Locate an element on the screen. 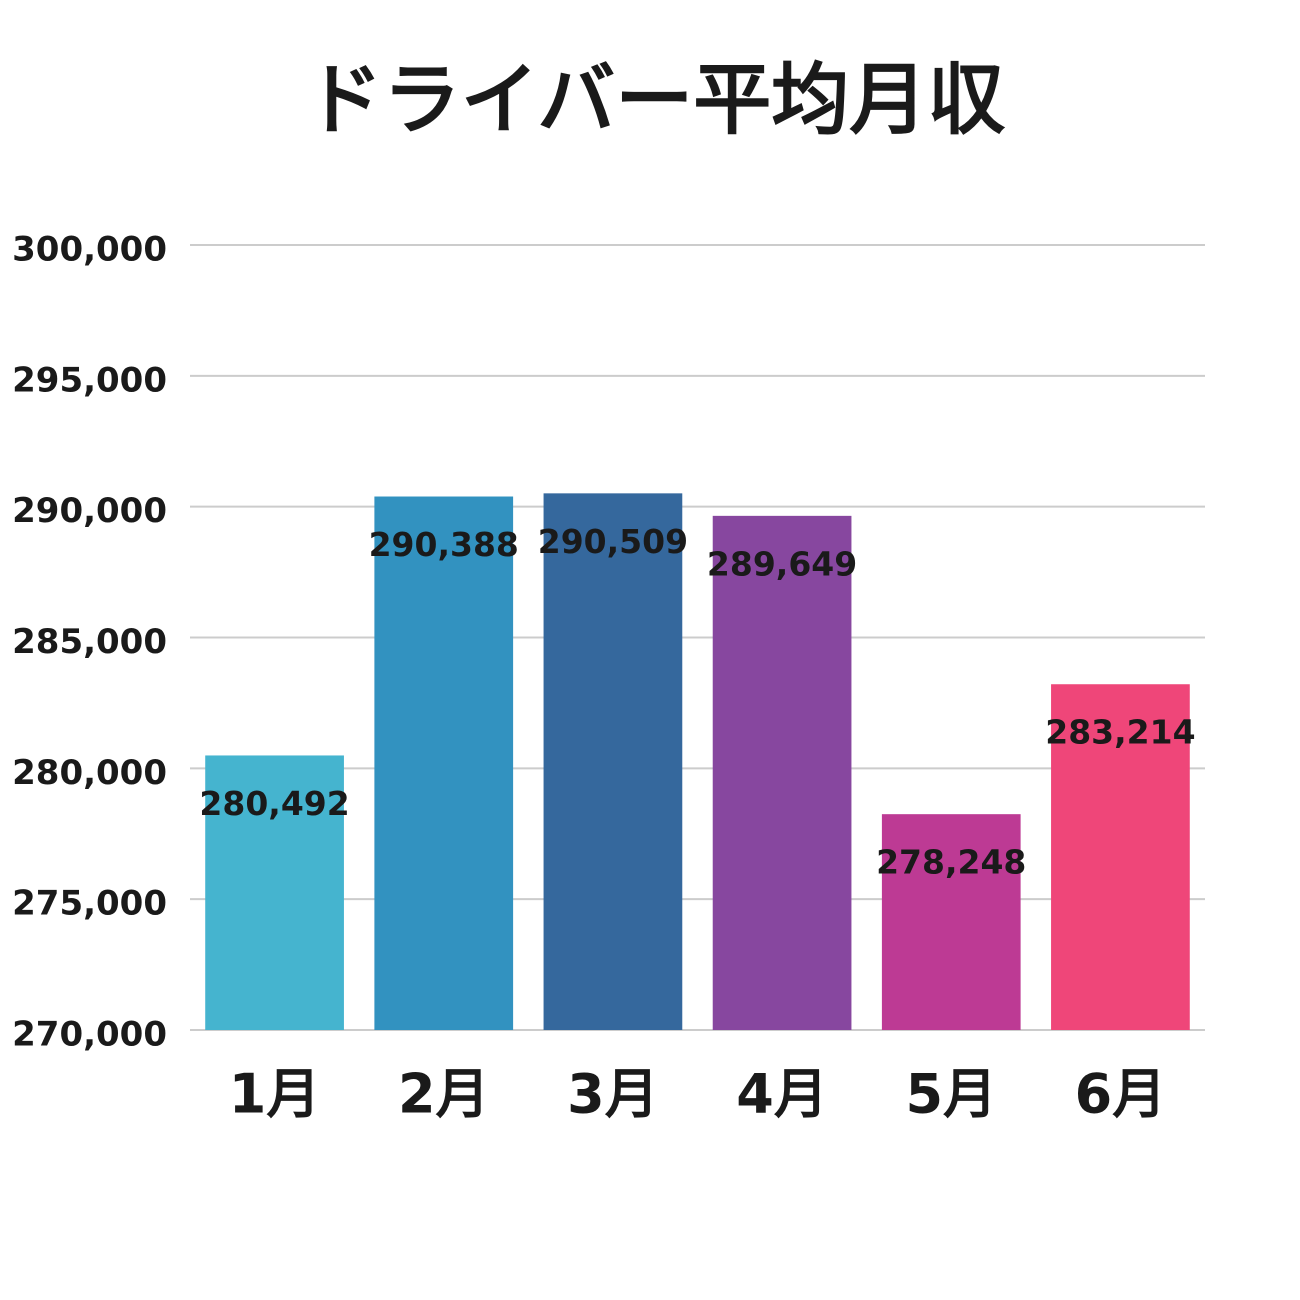  x-tick-label: 2月 is located at coordinates (444, 1094).